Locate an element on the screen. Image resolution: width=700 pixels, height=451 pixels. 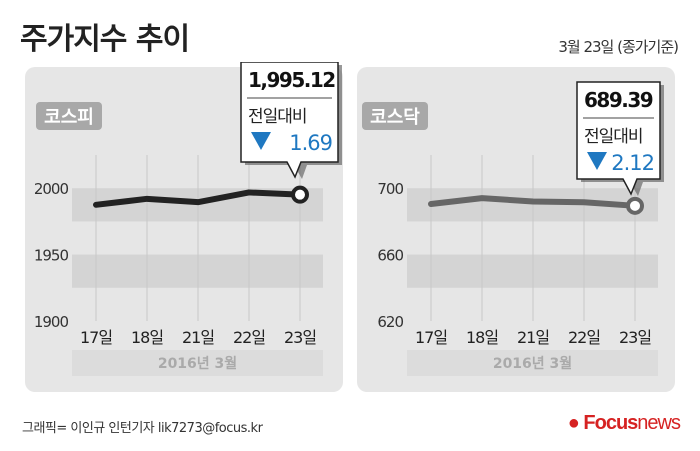
y-tick-label: 700 is located at coordinates (390, 189).